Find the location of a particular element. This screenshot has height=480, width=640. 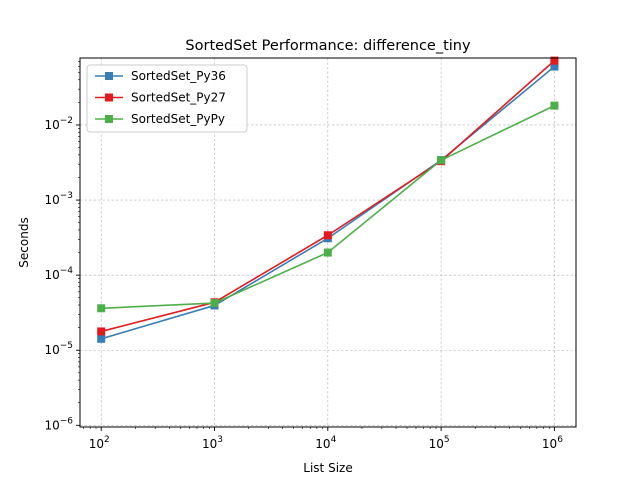

y-tick-label: 10⁻³ is located at coordinates (58, 199).